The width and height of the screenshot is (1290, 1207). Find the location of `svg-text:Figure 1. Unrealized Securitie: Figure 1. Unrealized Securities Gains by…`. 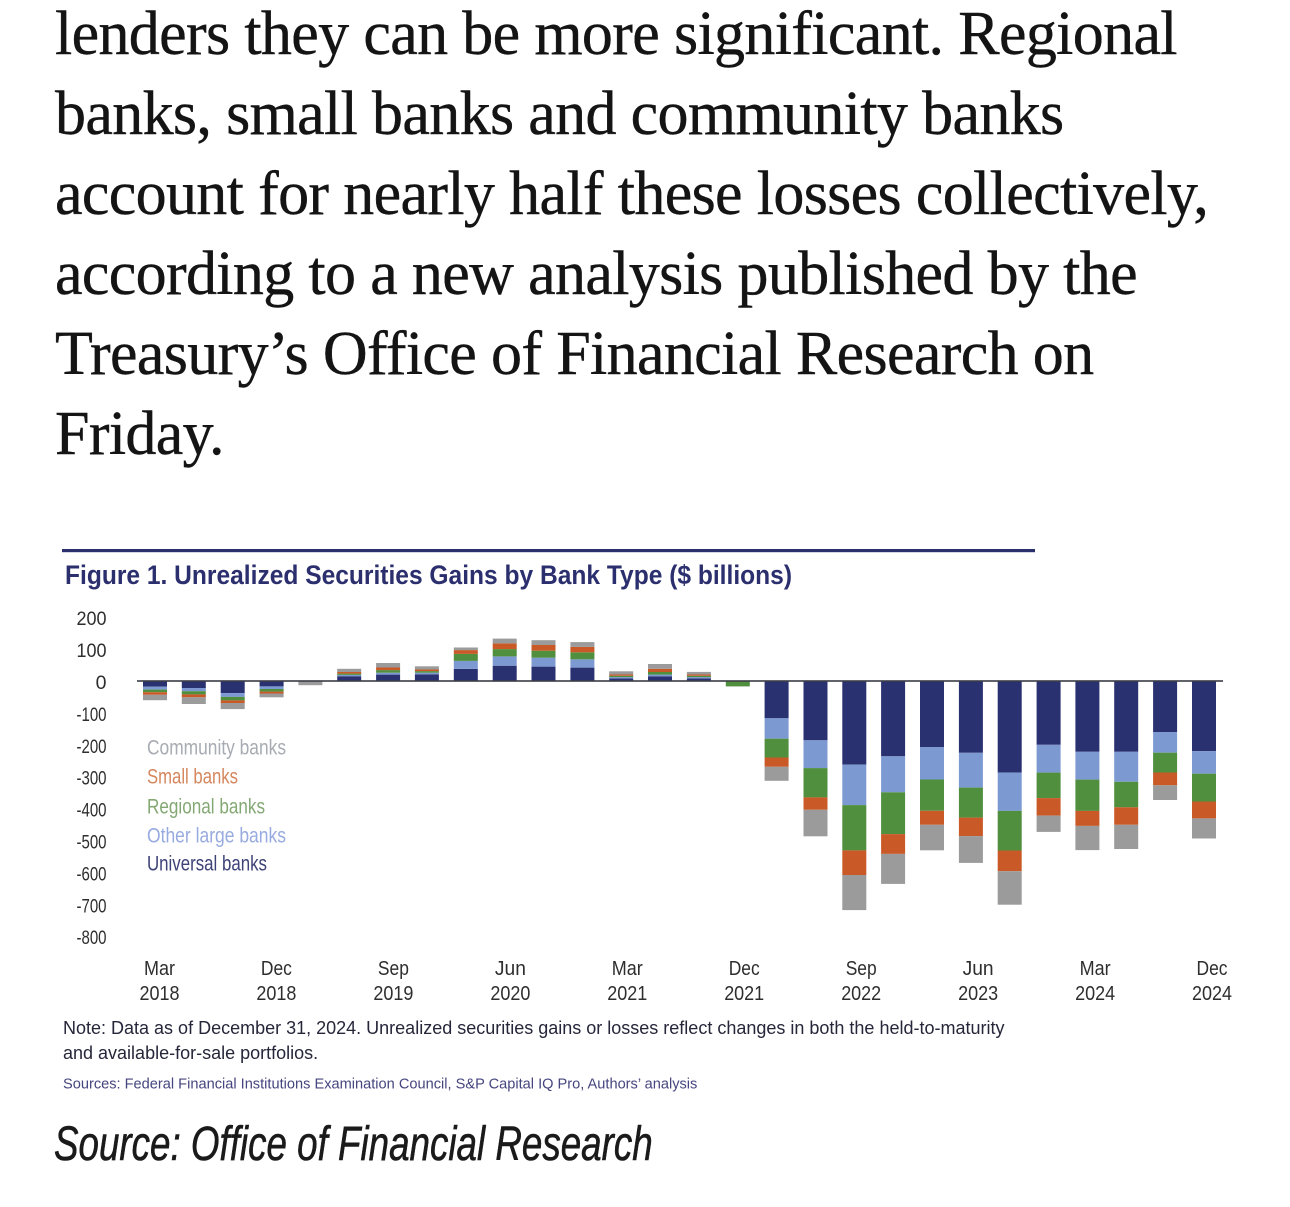

svg-text:Figure 1. Unrealized Securitie: Figure 1. Unrealized Securities Gains by… is located at coordinates (428, 575).